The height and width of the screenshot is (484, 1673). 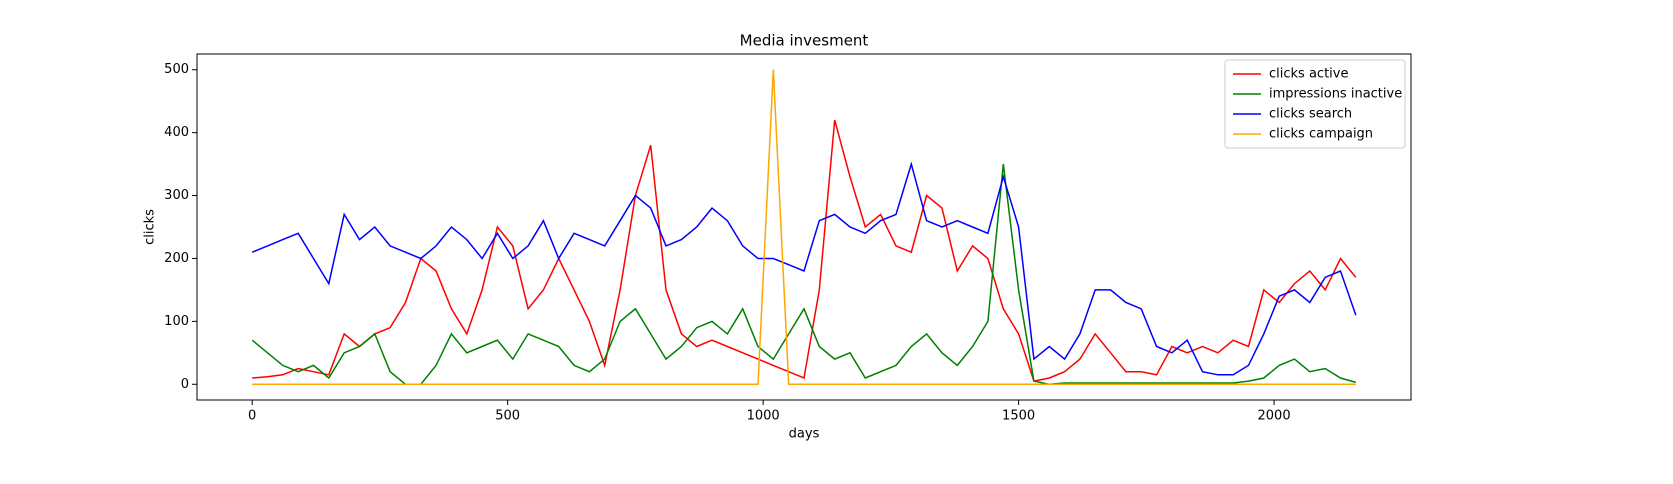 What do you see at coordinates (1018, 416) in the screenshot?
I see `x-tick-label: 1500` at bounding box center [1018, 416].